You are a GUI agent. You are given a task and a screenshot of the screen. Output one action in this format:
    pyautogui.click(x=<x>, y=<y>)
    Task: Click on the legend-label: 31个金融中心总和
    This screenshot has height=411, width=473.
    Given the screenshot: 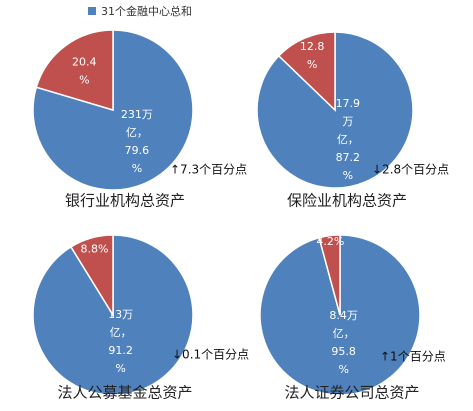 What is the action you would take?
    pyautogui.click(x=146, y=11)
    